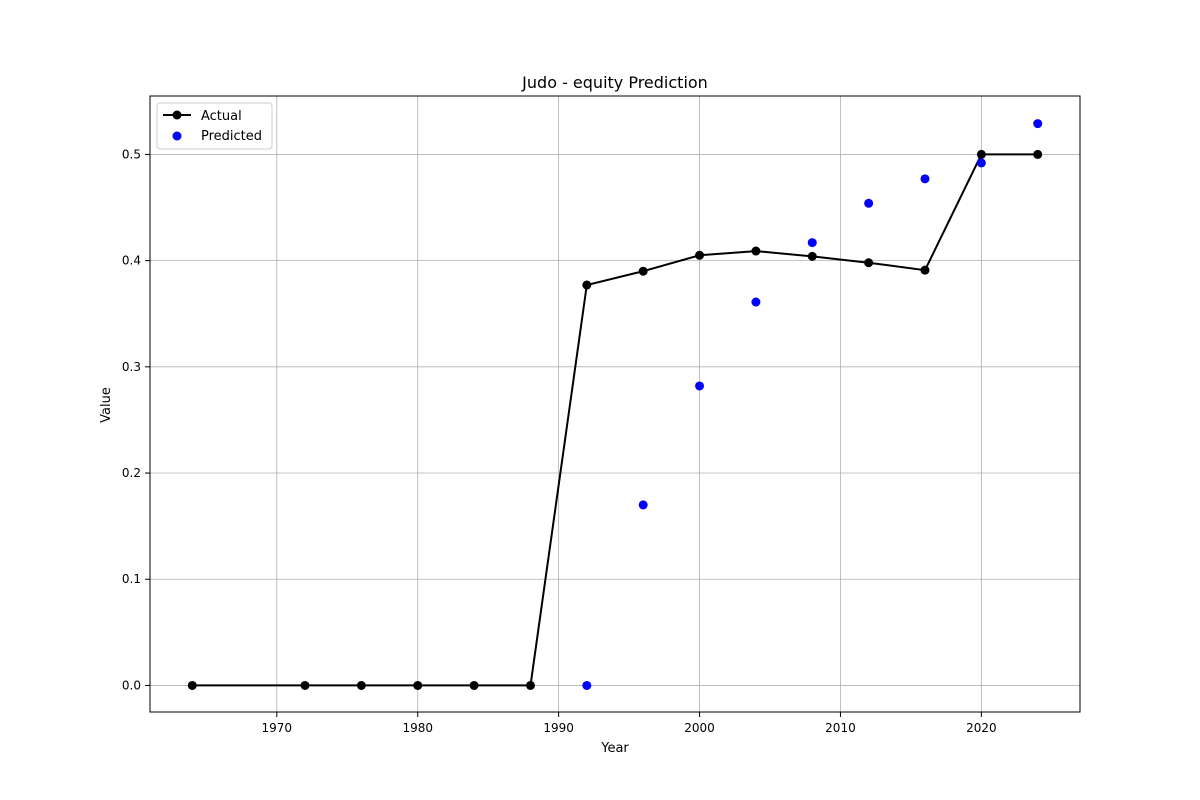 This screenshot has height=800, width=1200. What do you see at coordinates (131, 473) in the screenshot?
I see `y-tick-label: 0.2` at bounding box center [131, 473].